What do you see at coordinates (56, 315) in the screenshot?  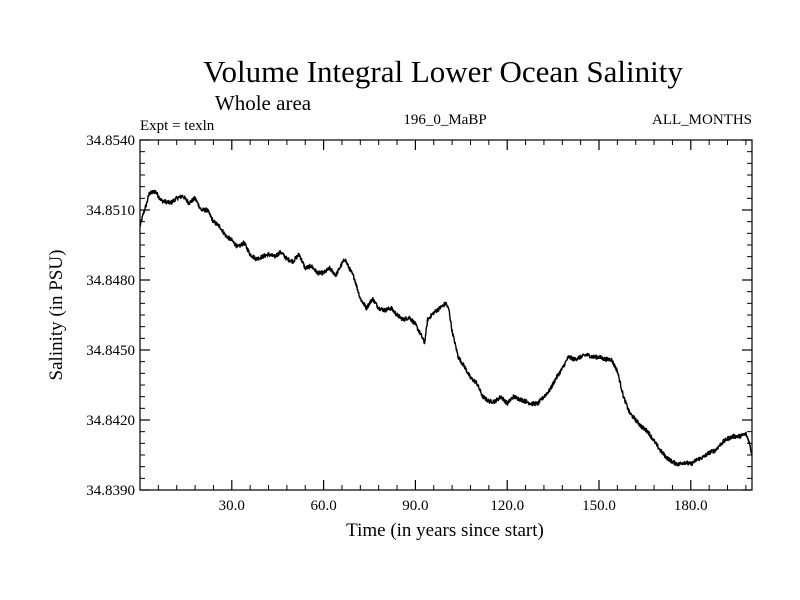 I see `y-axis-label: Salinity (in PSU)` at bounding box center [56, 315].